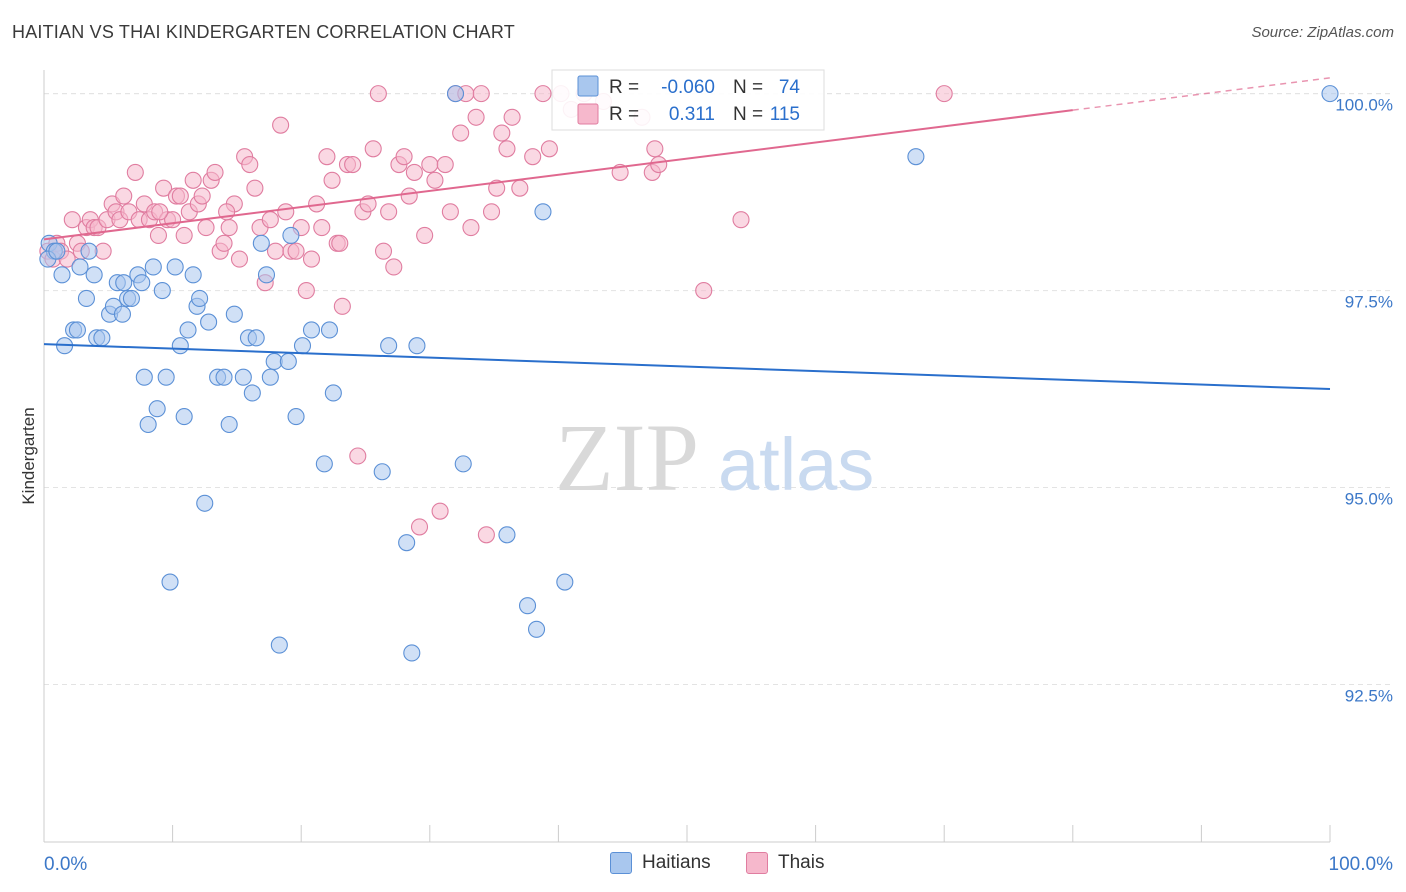 The height and width of the screenshot is (892, 1406). What do you see at coordinates (660, 863) in the screenshot?
I see `legend-item-haitians: Haitians` at bounding box center [660, 863].